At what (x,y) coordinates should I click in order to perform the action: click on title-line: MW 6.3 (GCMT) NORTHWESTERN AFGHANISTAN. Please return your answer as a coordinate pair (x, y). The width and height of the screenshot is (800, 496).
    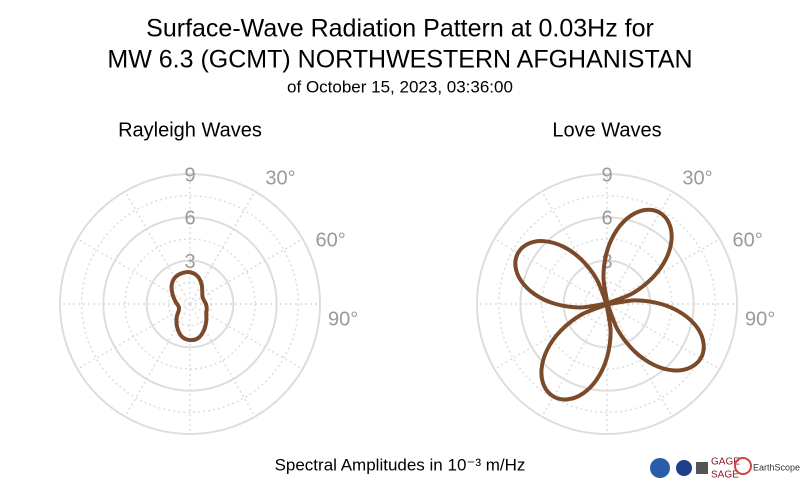
    Looking at the image, I should click on (399, 60).